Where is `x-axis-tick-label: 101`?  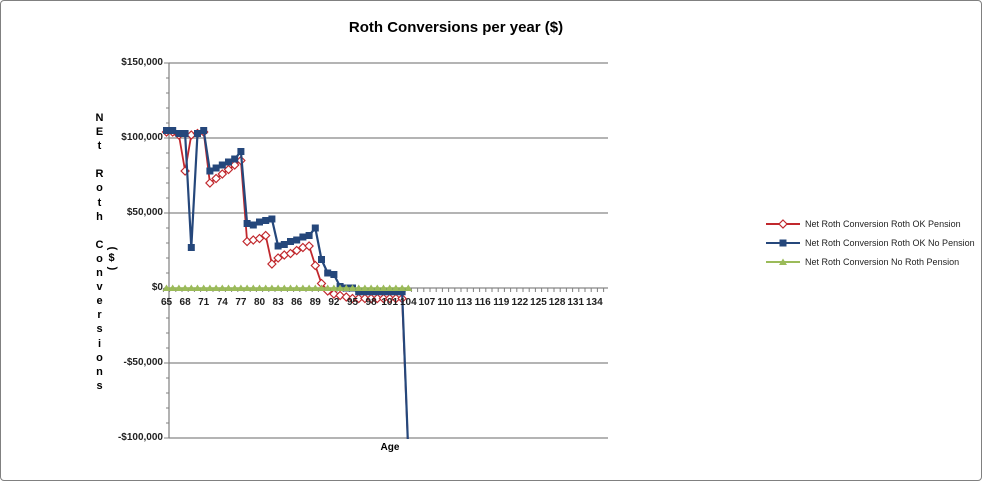 x-axis-tick-label: 101 is located at coordinates (390, 302).